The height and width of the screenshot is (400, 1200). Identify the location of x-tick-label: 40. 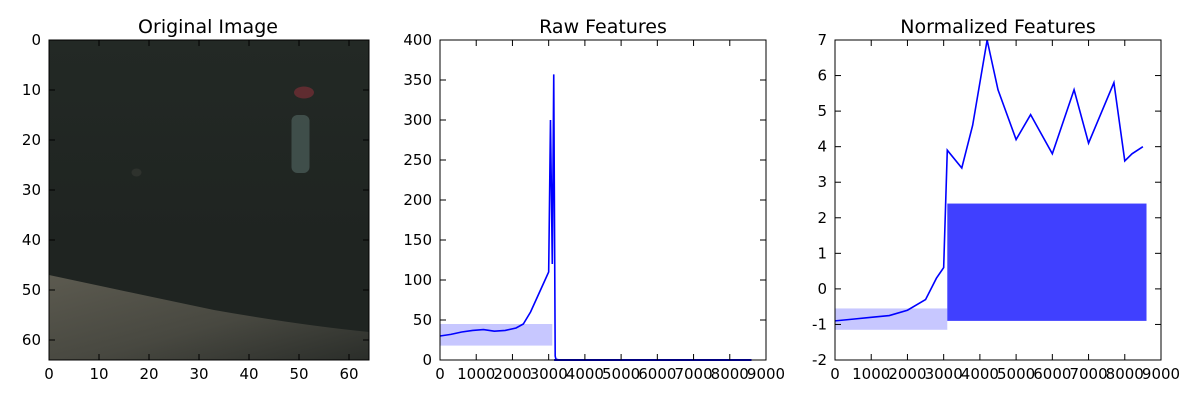
(248, 374).